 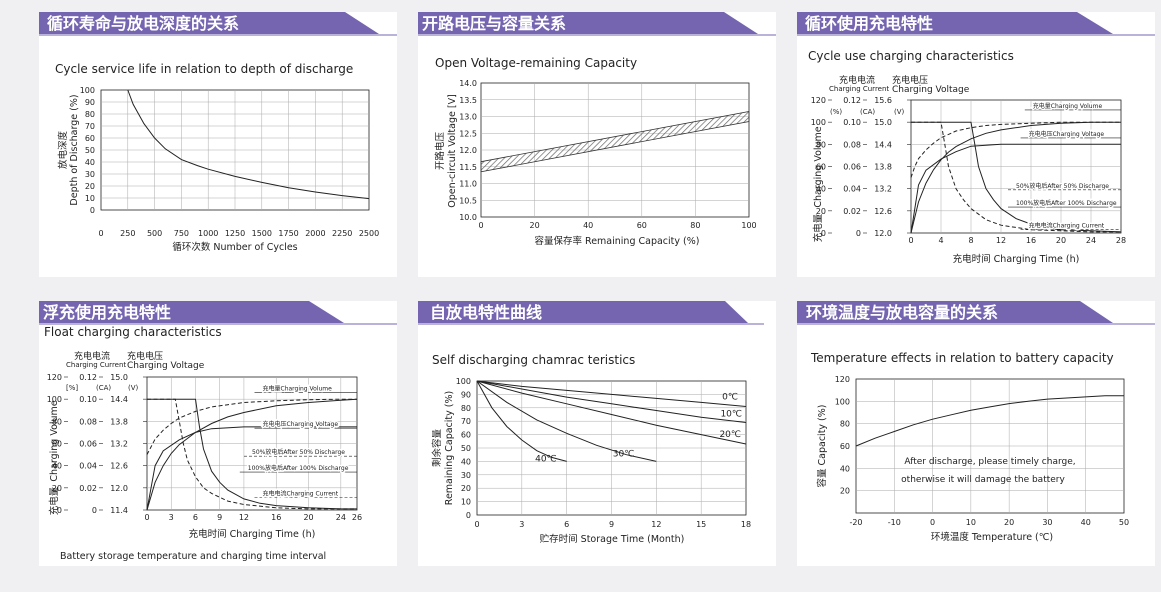 I want to click on y-tick-label: 11.5, so click(x=468, y=167).